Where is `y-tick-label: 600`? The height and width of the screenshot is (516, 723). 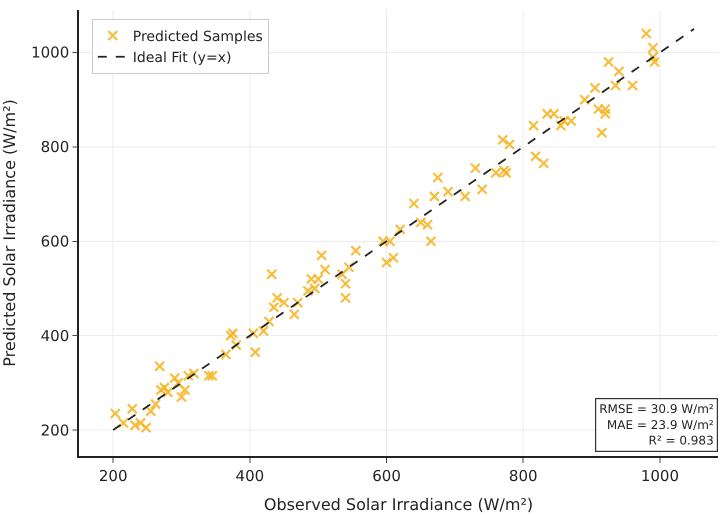 y-tick-label: 600 is located at coordinates (55, 241).